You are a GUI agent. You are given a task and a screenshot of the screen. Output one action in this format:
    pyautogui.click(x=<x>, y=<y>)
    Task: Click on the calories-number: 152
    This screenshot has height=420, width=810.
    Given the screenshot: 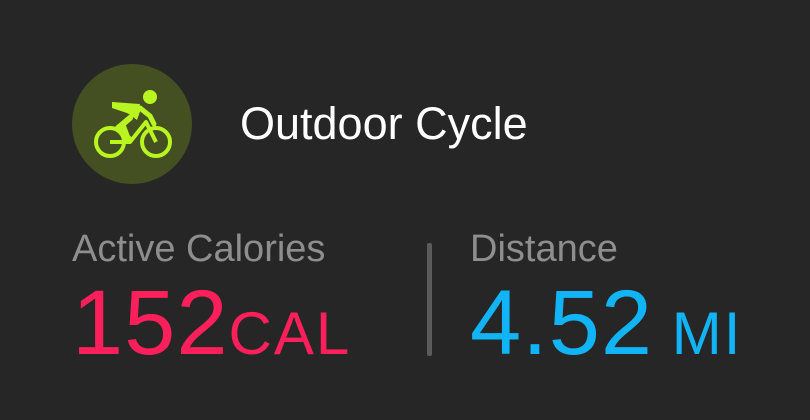 What is the action you would take?
    pyautogui.click(x=150, y=323)
    